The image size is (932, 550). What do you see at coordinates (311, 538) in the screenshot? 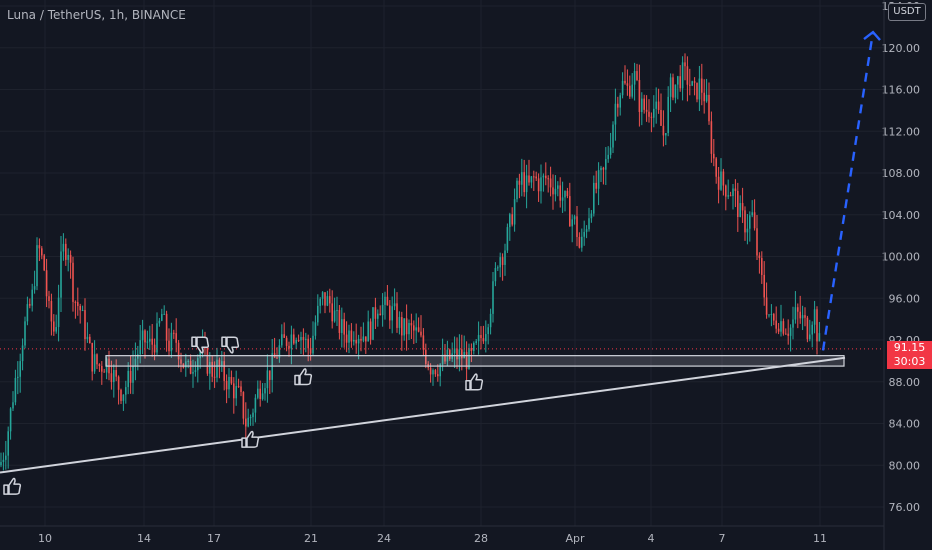
I see `x-tick-label: 21` at bounding box center [311, 538].